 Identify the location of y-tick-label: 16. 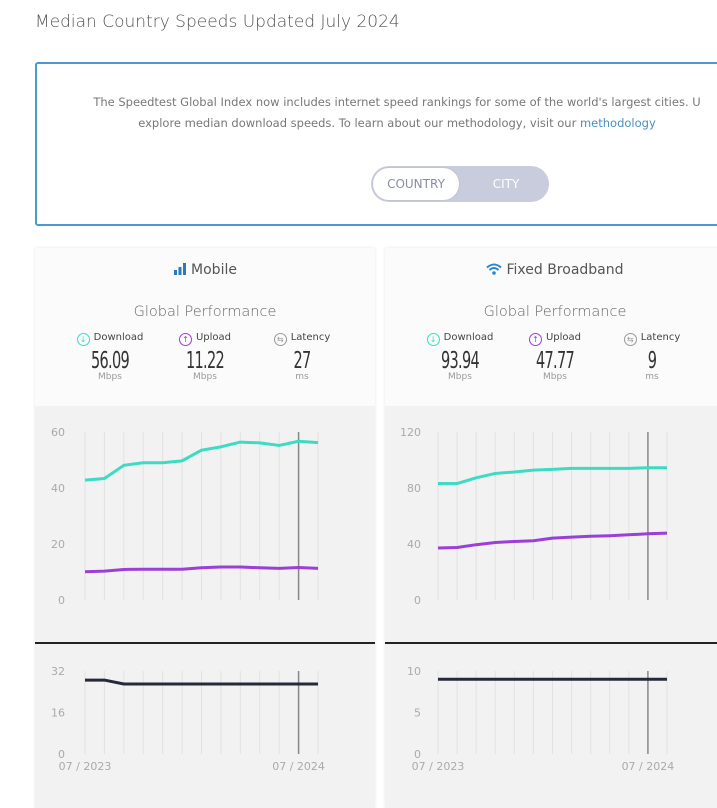
(58, 713).